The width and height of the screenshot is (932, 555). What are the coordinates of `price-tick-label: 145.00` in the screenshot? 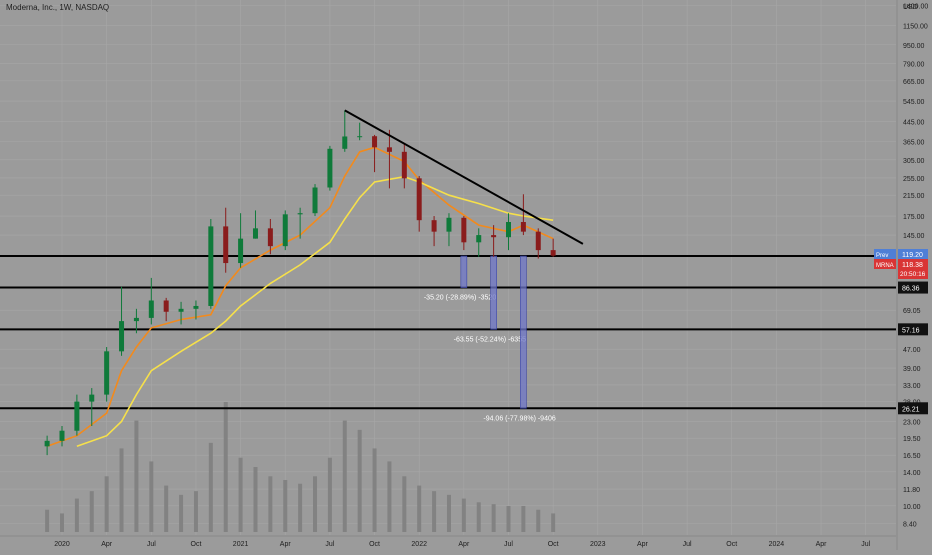 It's located at (914, 236).